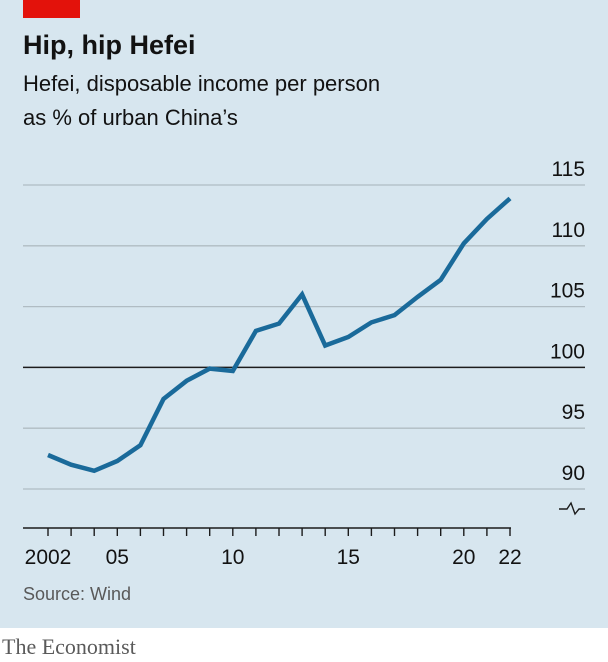  I want to click on source-note: Source: Wind, so click(77, 594).